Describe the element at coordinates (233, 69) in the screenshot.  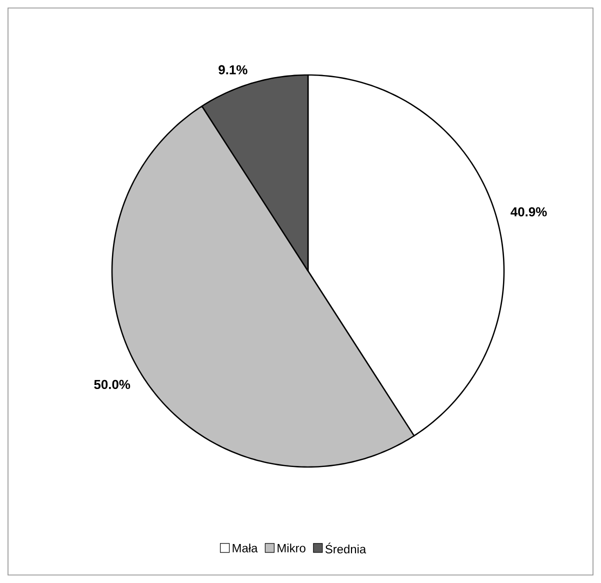
I see `data-label: 9.1%` at that location.